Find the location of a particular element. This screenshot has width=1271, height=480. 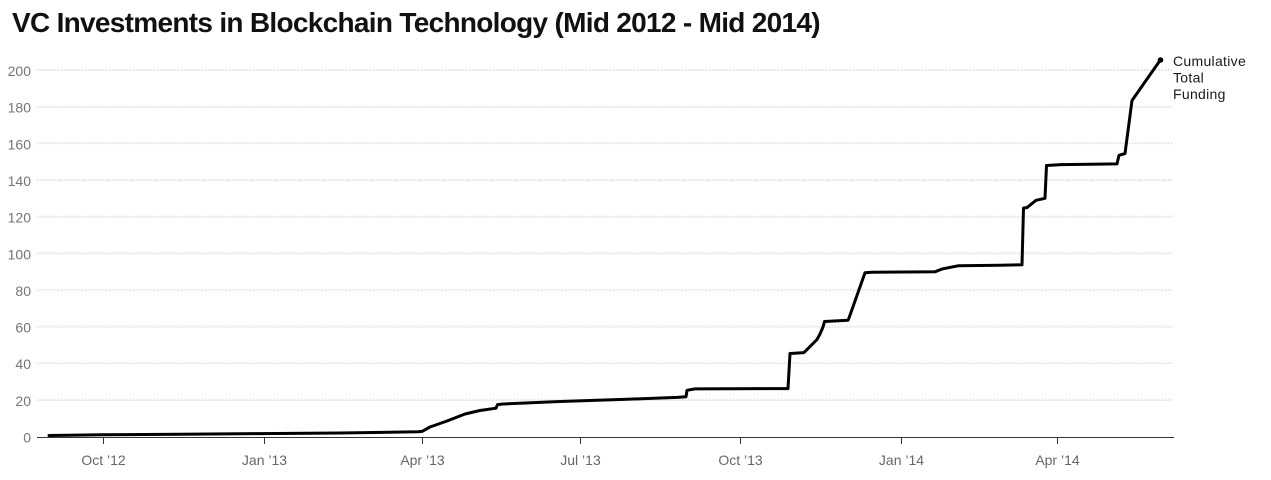

svg-text: 120 is located at coordinates (20, 218).